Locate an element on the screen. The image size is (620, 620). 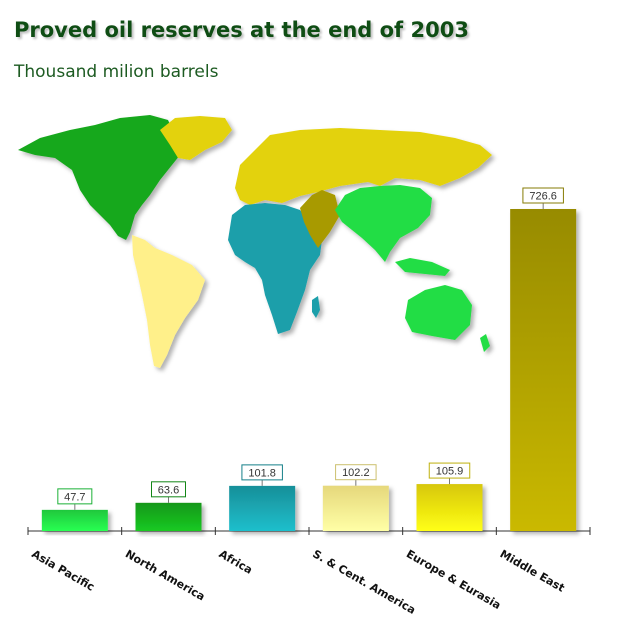
value-label: 726.6 is located at coordinates (543, 197).